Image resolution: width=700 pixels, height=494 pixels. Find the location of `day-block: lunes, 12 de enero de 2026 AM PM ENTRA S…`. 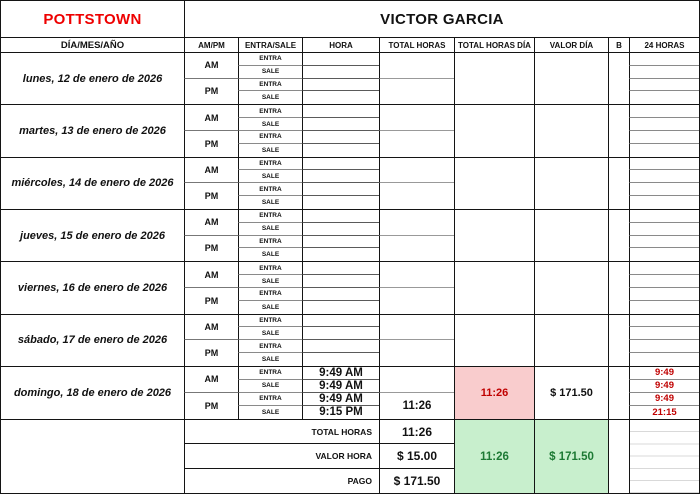

day-block: lunes, 12 de enero de 2026 AM PM ENTRA S… is located at coordinates (350, 79).